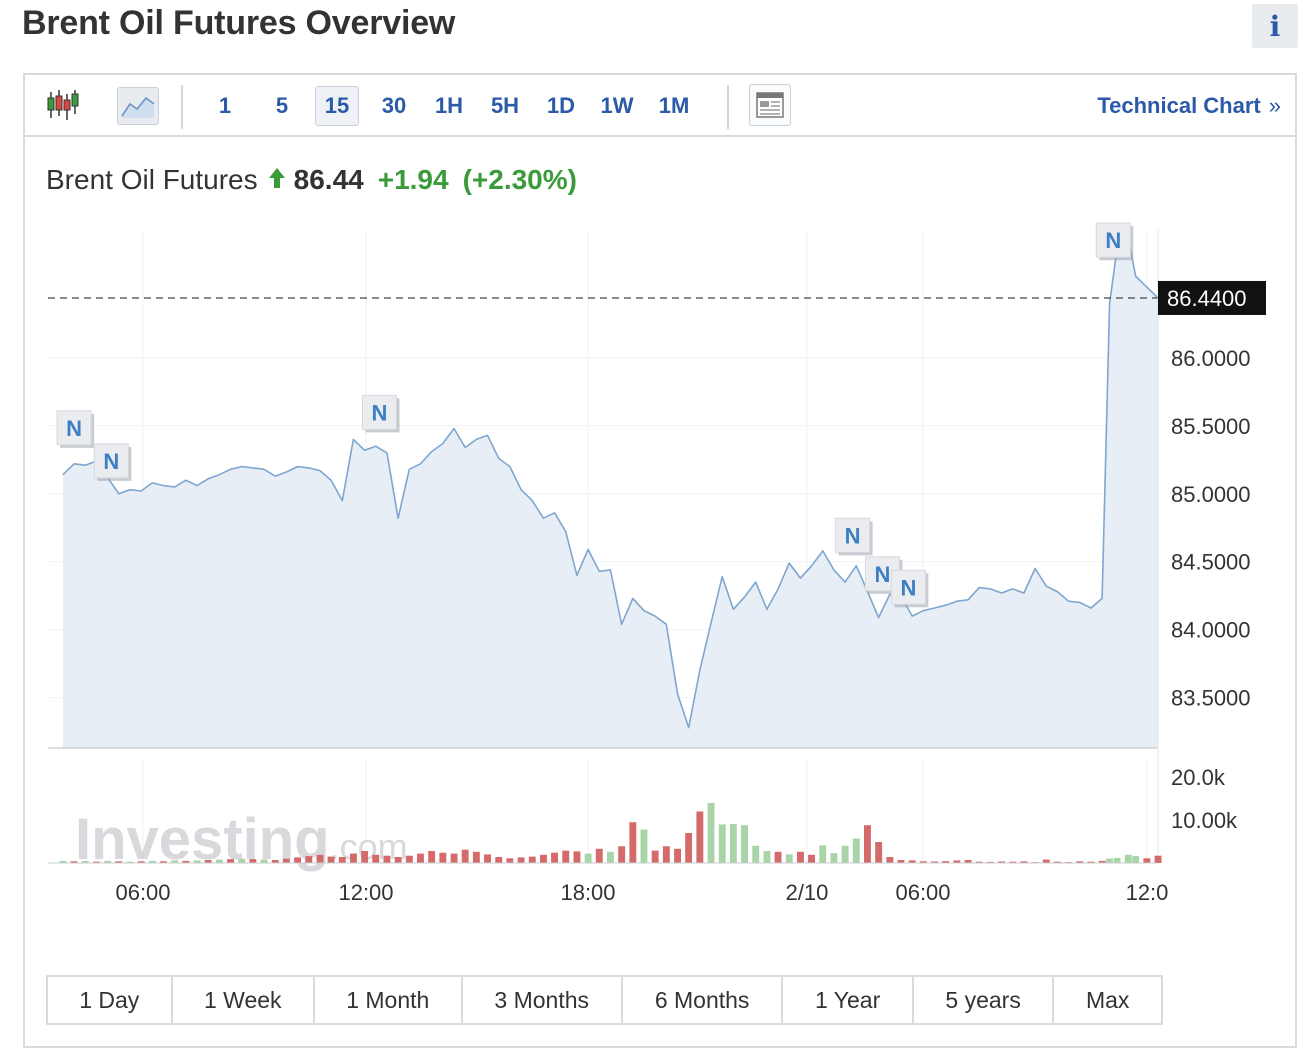 This screenshot has width=1310, height=1056. I want to click on interval-15: 15, so click(337, 106).